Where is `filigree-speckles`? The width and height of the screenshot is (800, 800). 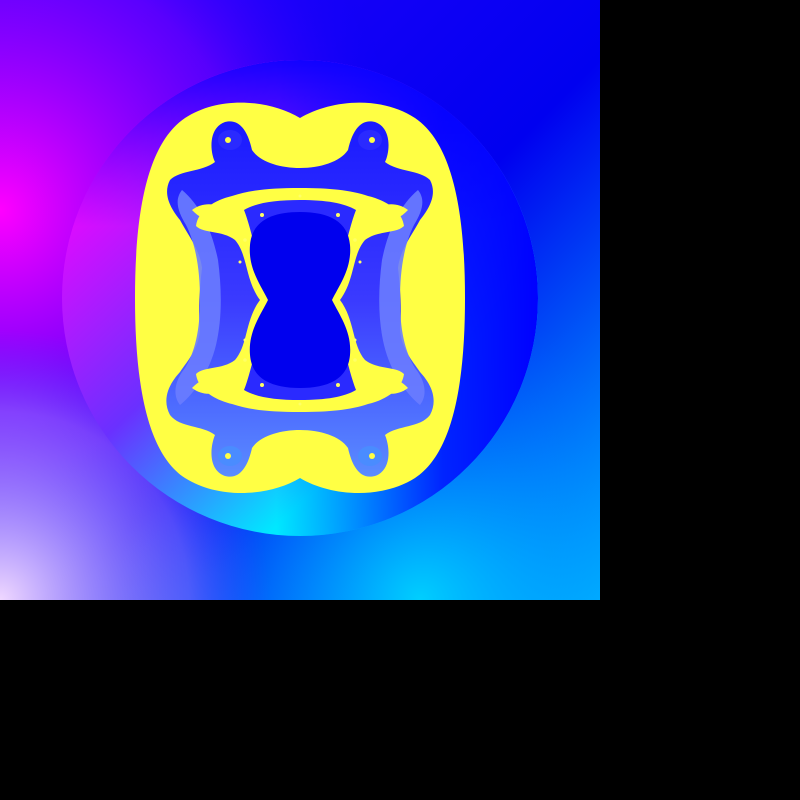 filigree-speckles is located at coordinates (300, 300).